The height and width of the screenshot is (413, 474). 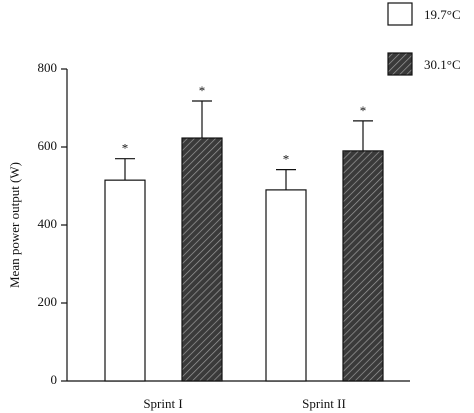 I want to click on legend-label: 19.7°C, so click(x=442, y=14).